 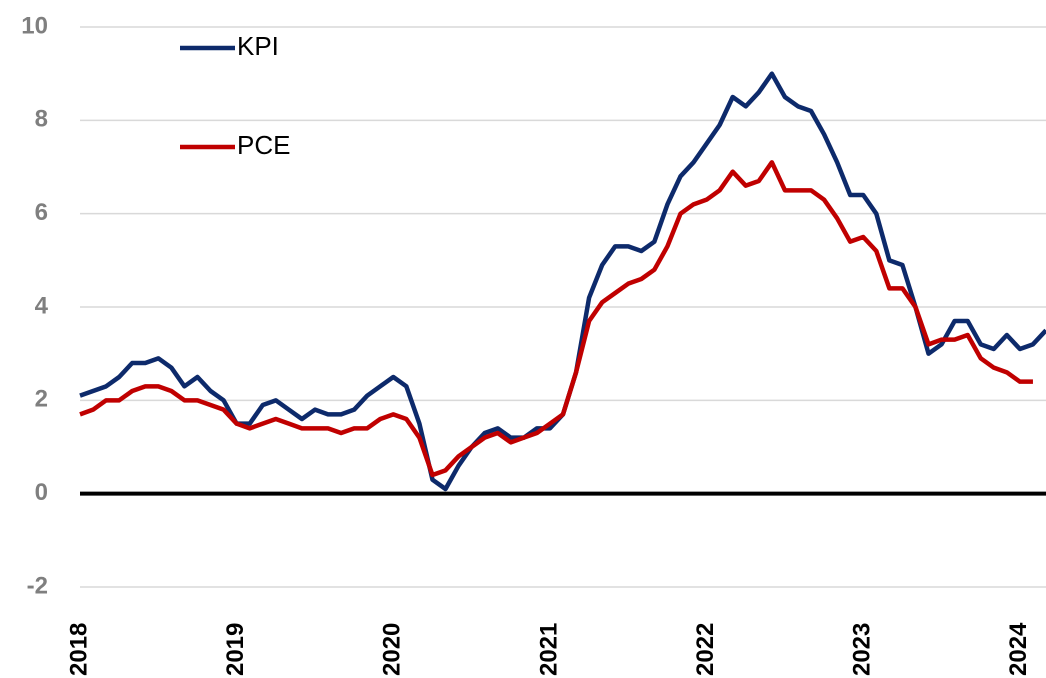 I want to click on x-tick-label: 2023, so click(x=862, y=649).